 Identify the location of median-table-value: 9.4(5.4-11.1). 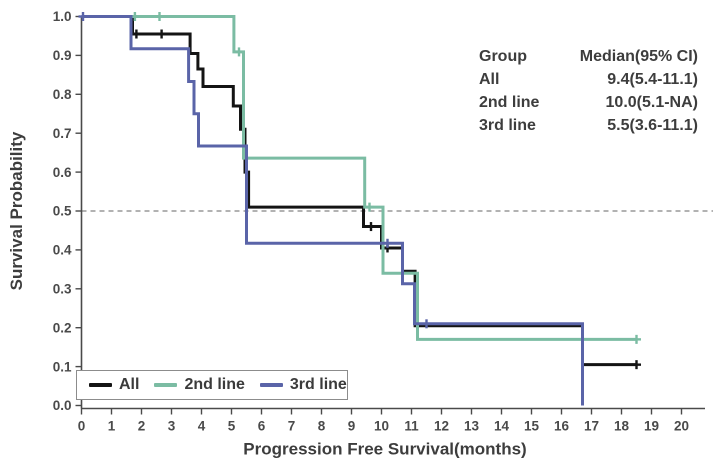
(652, 79).